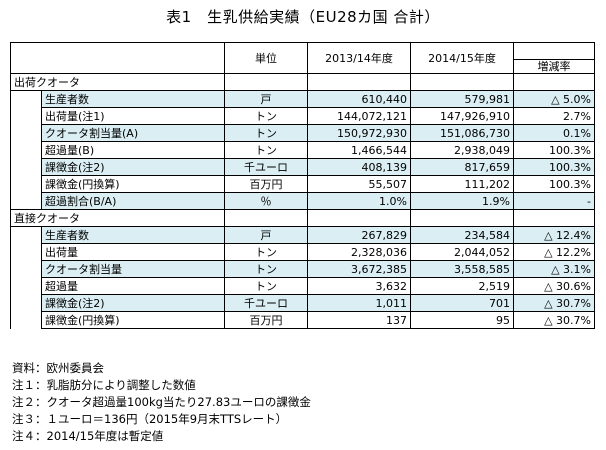 This screenshot has height=450, width=606. Describe the element at coordinates (359, 167) in the screenshot. I see `value-2013-14: 408,139` at that location.